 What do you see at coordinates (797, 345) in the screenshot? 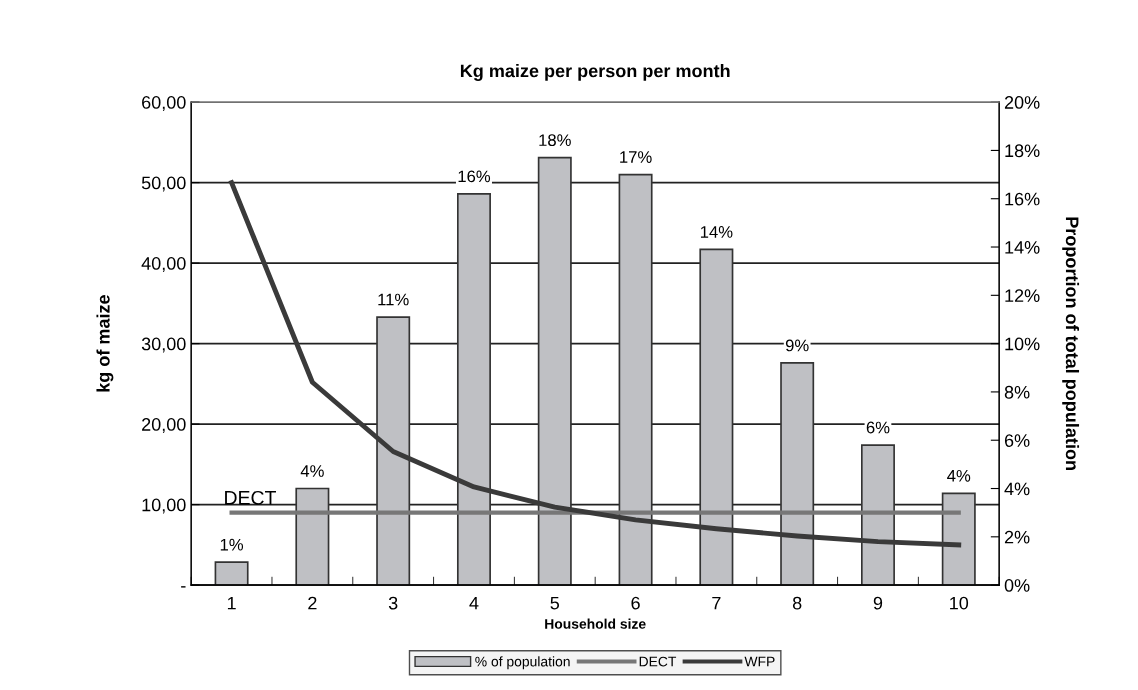
I see `data-label: 9%` at bounding box center [797, 345].